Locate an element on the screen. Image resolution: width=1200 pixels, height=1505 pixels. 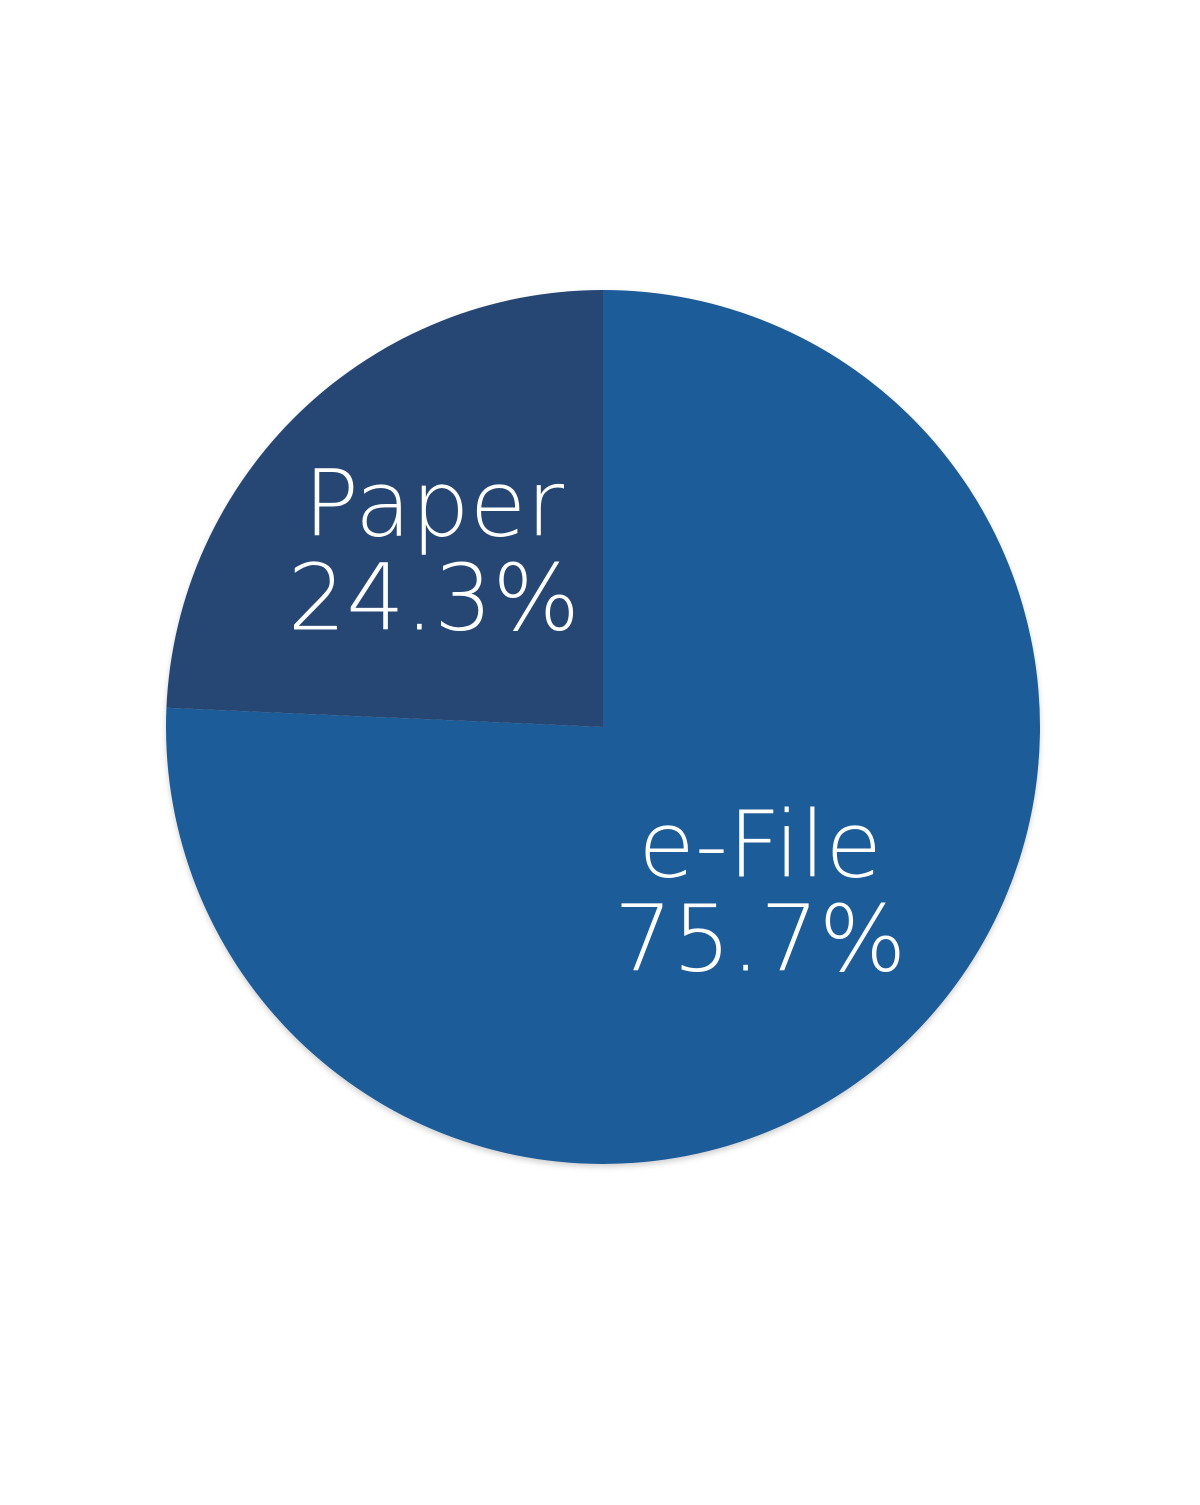
slice-label-name: Paper is located at coordinates (434, 503).